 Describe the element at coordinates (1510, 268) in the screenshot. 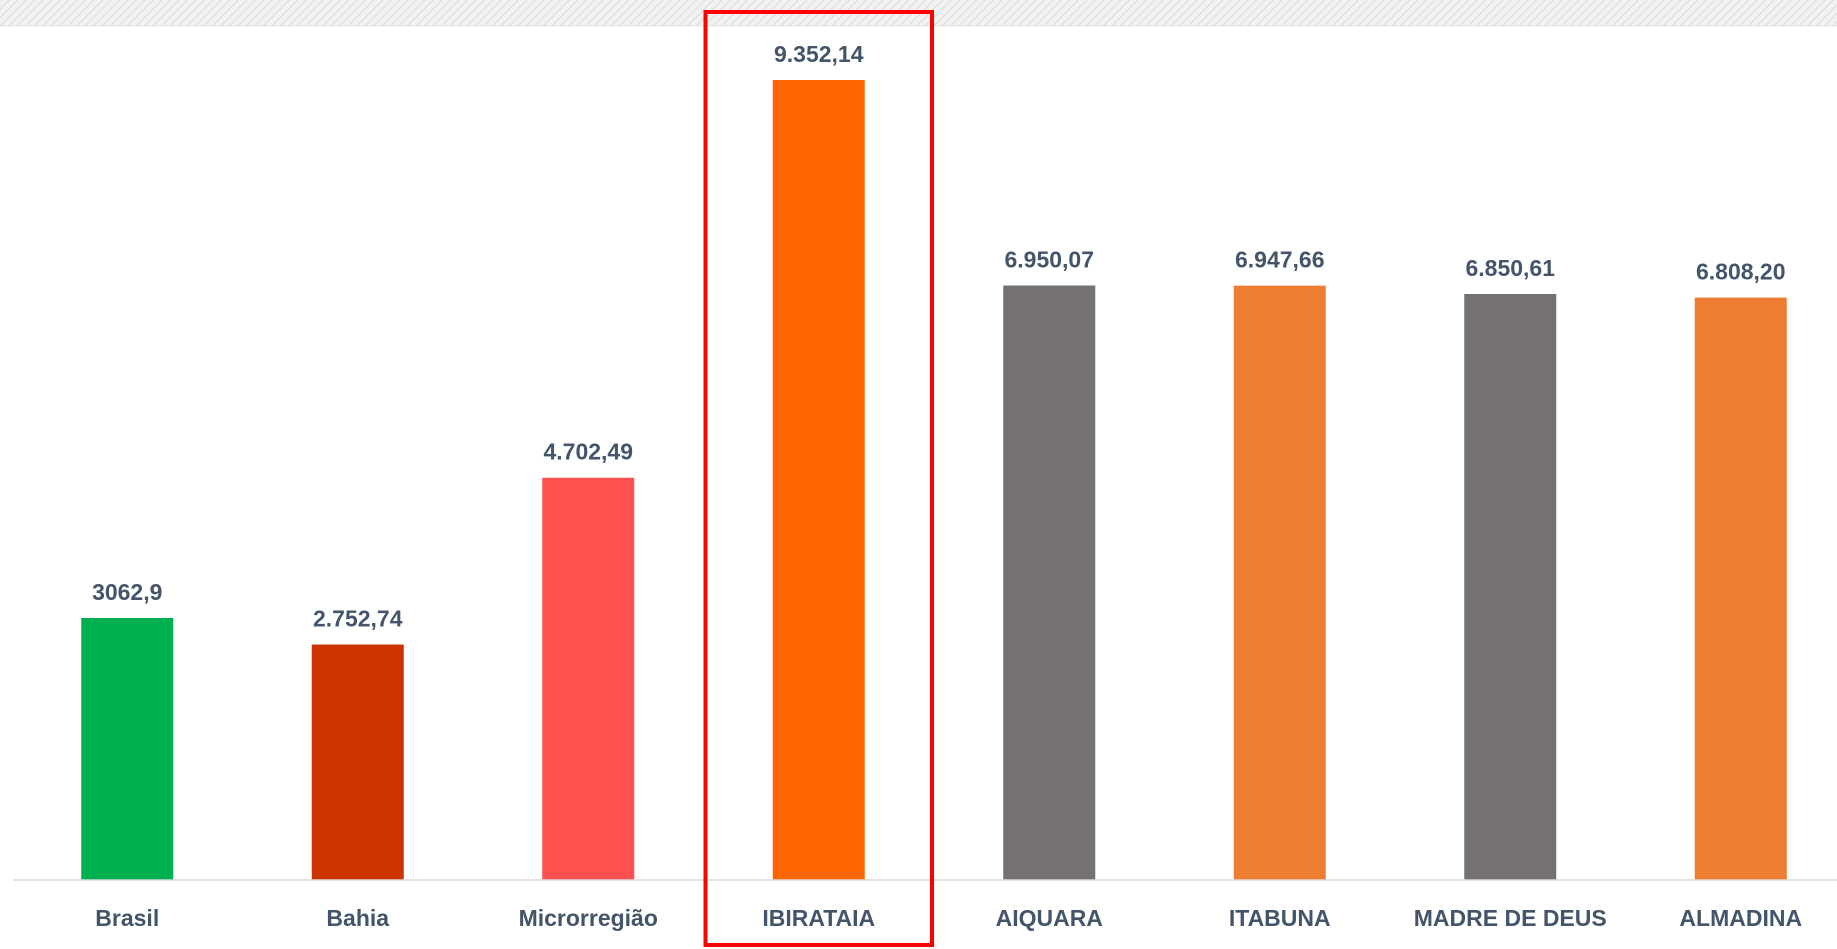

I see `value-label-madre-de-deus: 6.850,61` at that location.